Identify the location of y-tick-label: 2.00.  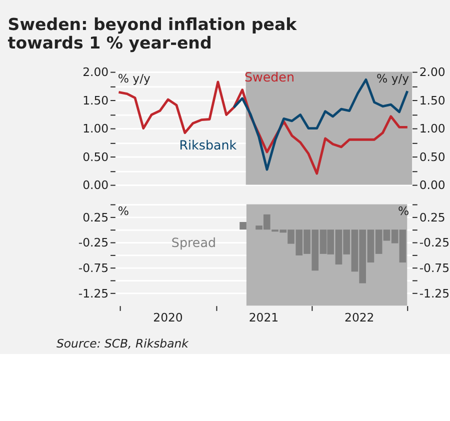
(95, 72).